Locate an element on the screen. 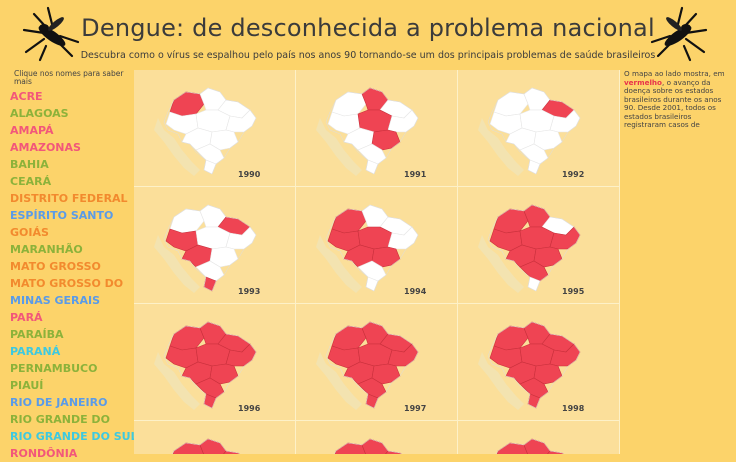  map-cell: 1997 is located at coordinates (376, 362).